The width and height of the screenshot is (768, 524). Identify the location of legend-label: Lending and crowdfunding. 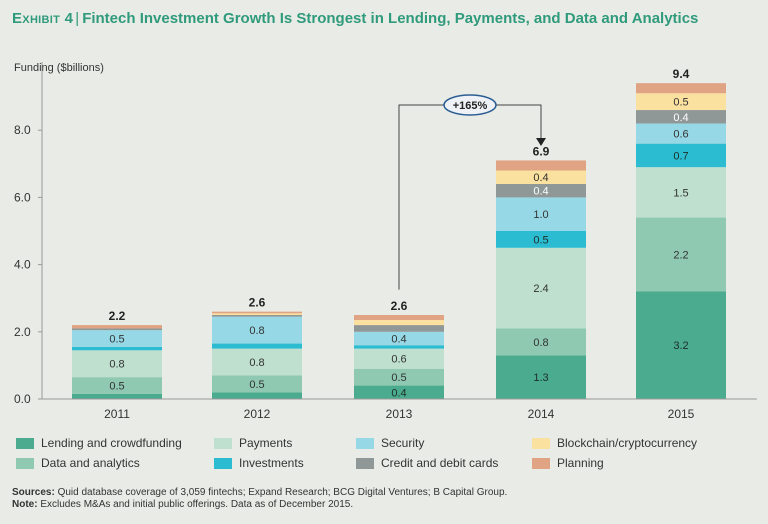
(111, 443).